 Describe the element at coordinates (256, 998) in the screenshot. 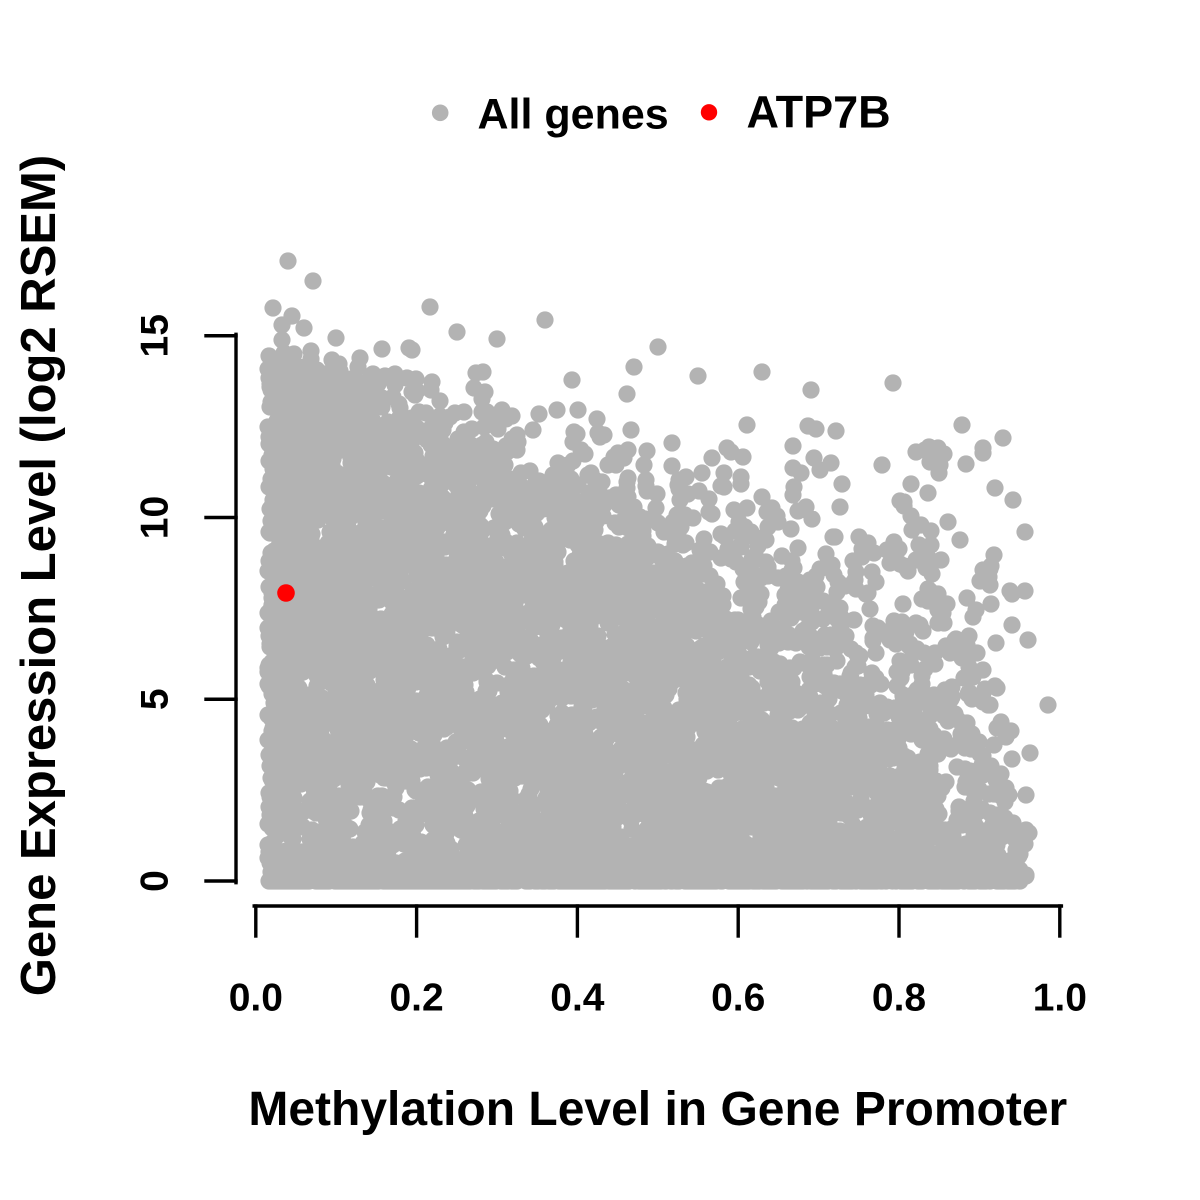

I see `svg-text: 0.0` at that location.